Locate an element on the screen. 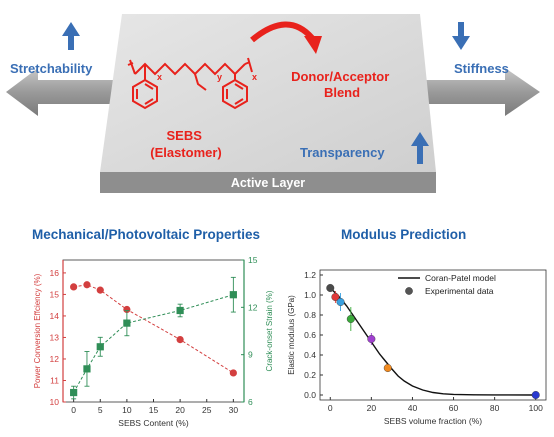 The height and width of the screenshot is (437, 554). x-axis-label: SEBS Content (%) is located at coordinates (153, 423).